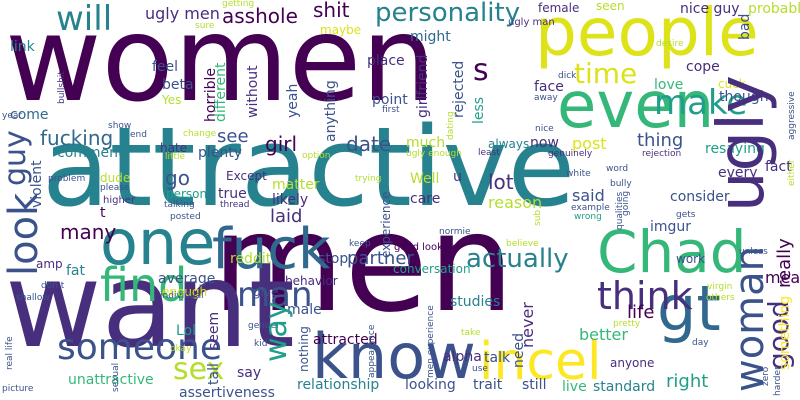 The width and height of the screenshot is (800, 400). Describe the element at coordinates (669, 85) in the screenshot. I see `word-love: love` at that location.